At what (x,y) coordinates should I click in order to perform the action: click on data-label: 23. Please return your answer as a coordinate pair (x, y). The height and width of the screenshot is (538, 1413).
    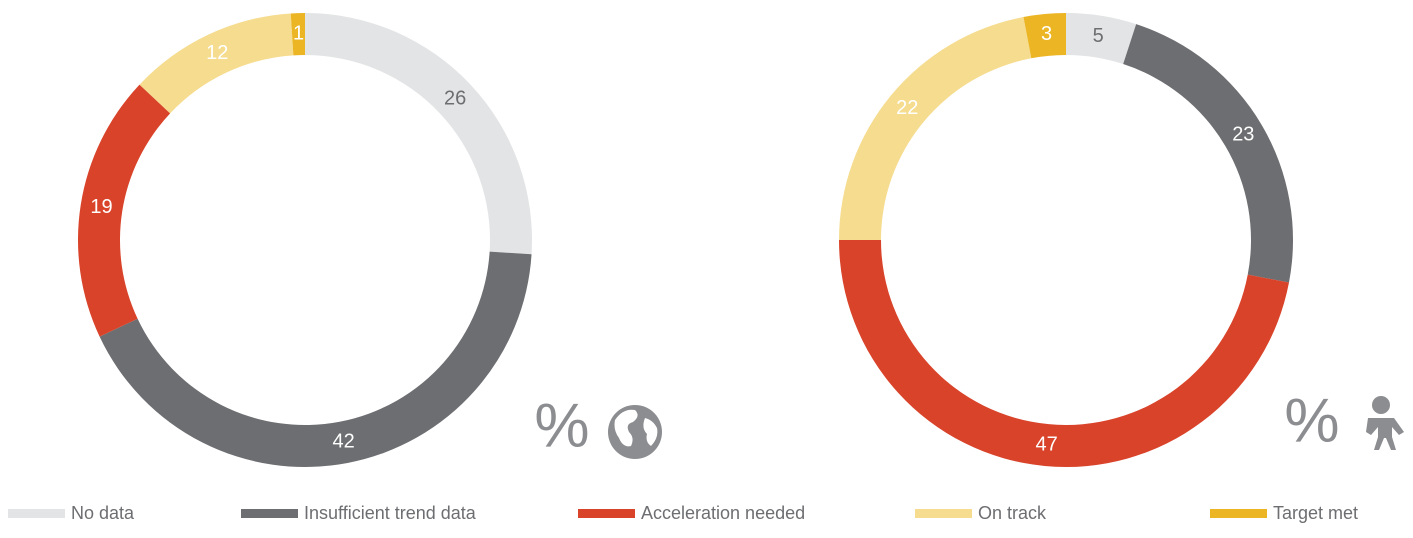
    Looking at the image, I should click on (1243, 134).